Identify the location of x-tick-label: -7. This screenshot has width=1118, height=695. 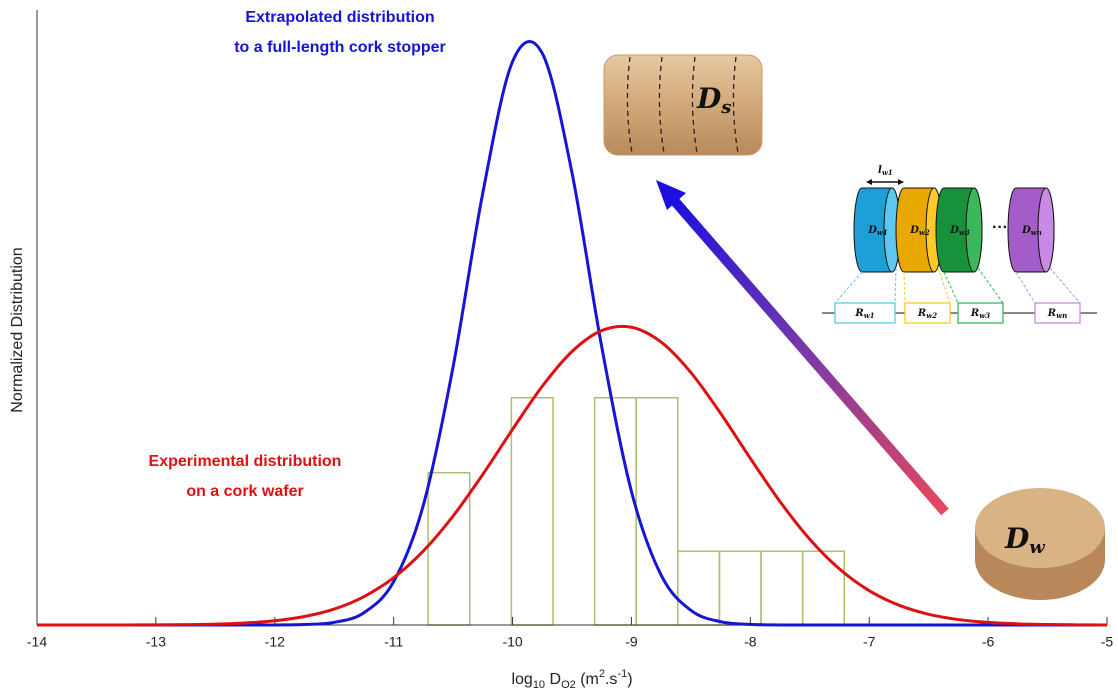
(869, 642).